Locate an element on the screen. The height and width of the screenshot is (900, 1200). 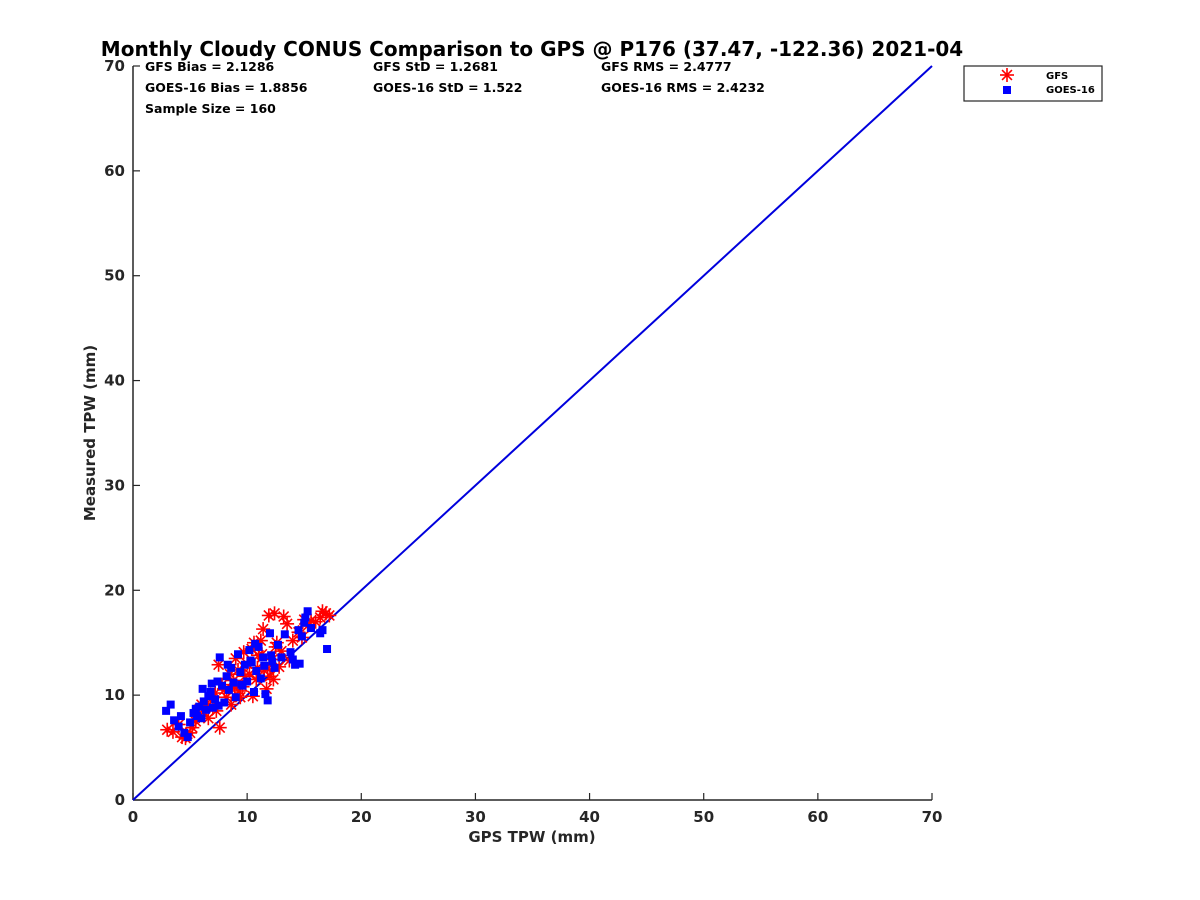
legend: GFS GOES-16 is located at coordinates (1033, 83).